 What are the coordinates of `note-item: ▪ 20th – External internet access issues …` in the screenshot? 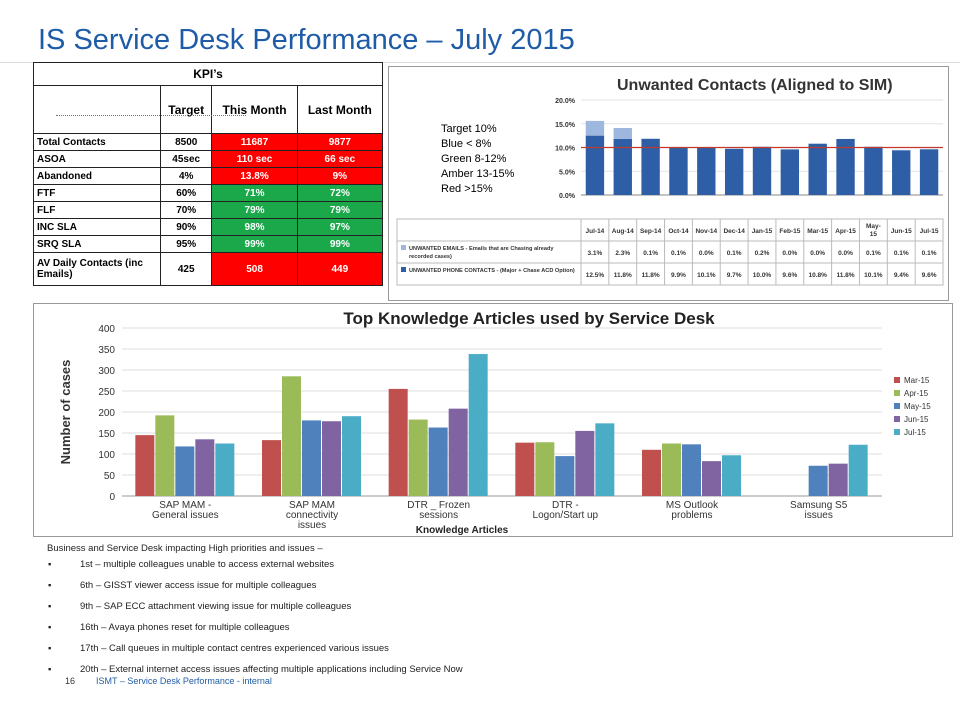 It's located at (255, 669).